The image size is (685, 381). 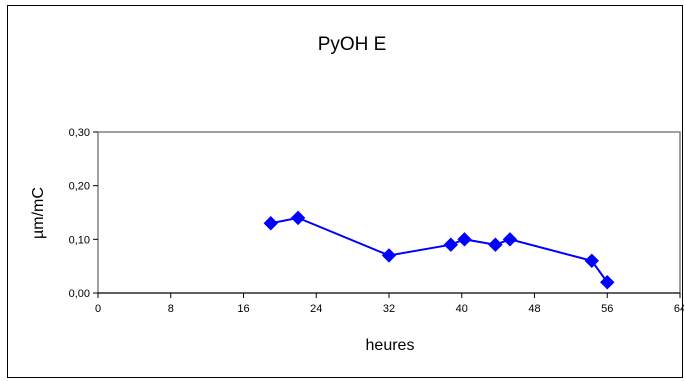 What do you see at coordinates (83, 213) in the screenshot?
I see `y-axis: 0,00 0,10 0,20 0,30` at bounding box center [83, 213].